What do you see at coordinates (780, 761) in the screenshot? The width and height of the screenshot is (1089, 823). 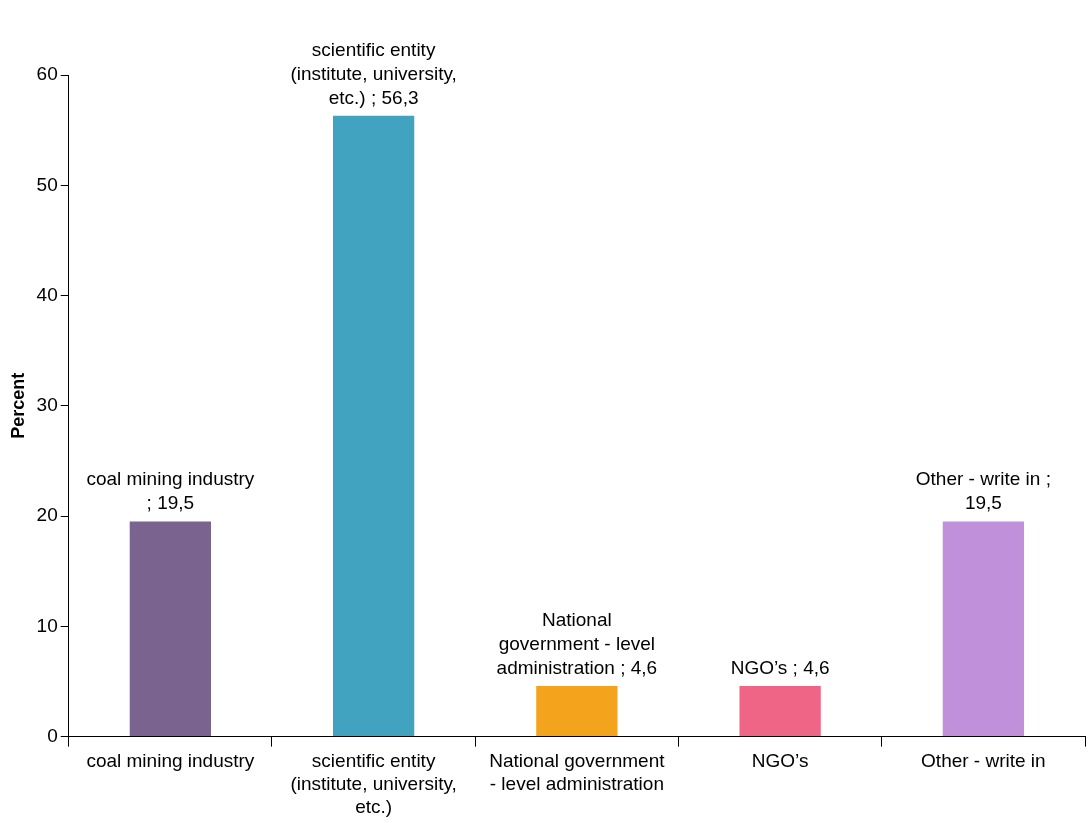 I see `x-tick-label: NGO’s` at bounding box center [780, 761].